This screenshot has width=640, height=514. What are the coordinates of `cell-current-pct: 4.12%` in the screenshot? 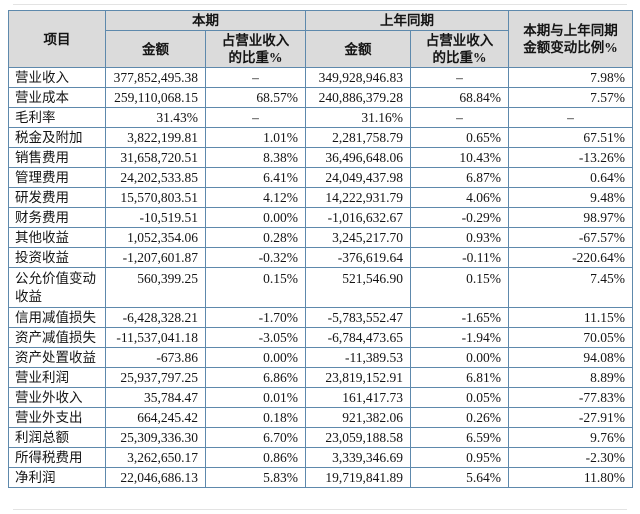 It's located at (255, 197).